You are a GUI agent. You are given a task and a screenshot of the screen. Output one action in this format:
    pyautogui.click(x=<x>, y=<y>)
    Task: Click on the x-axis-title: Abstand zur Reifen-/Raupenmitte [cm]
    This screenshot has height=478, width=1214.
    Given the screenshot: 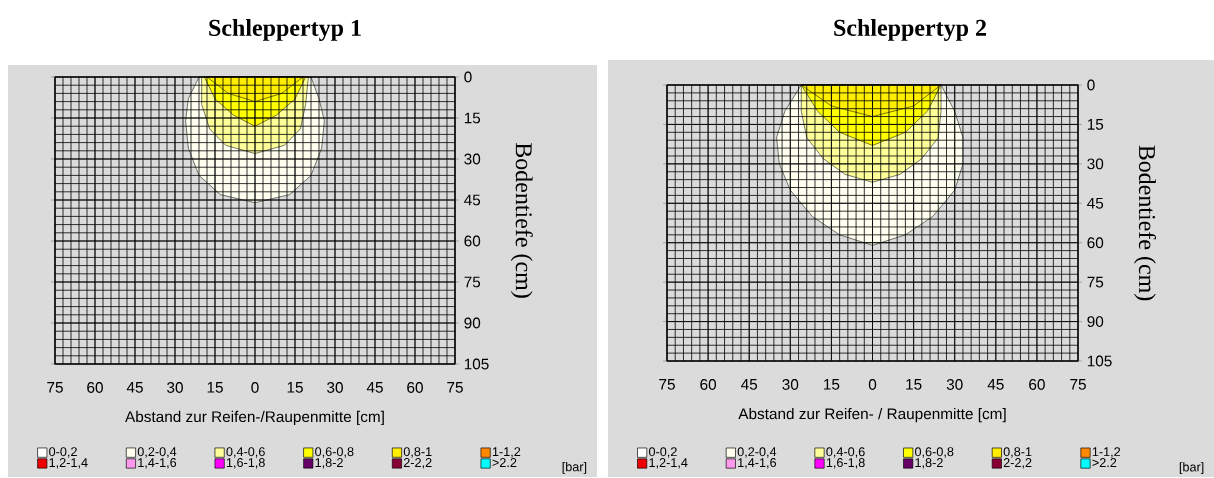 What is the action you would take?
    pyautogui.click(x=254, y=417)
    